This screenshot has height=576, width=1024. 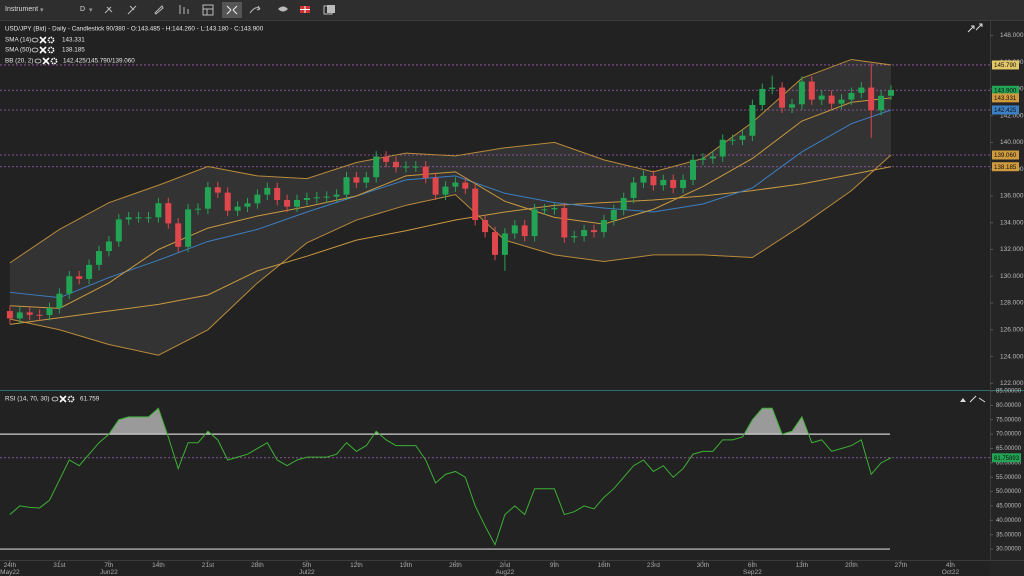 I want to click on resize-icon, so click(x=977, y=399).